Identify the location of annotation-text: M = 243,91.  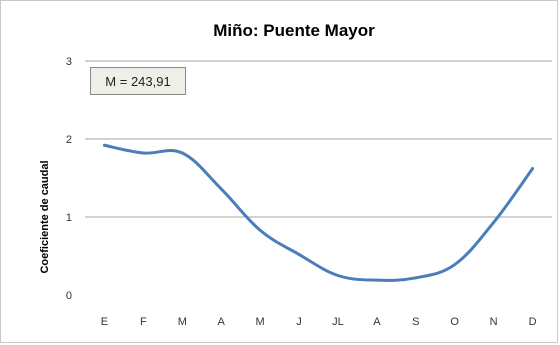
(138, 81).